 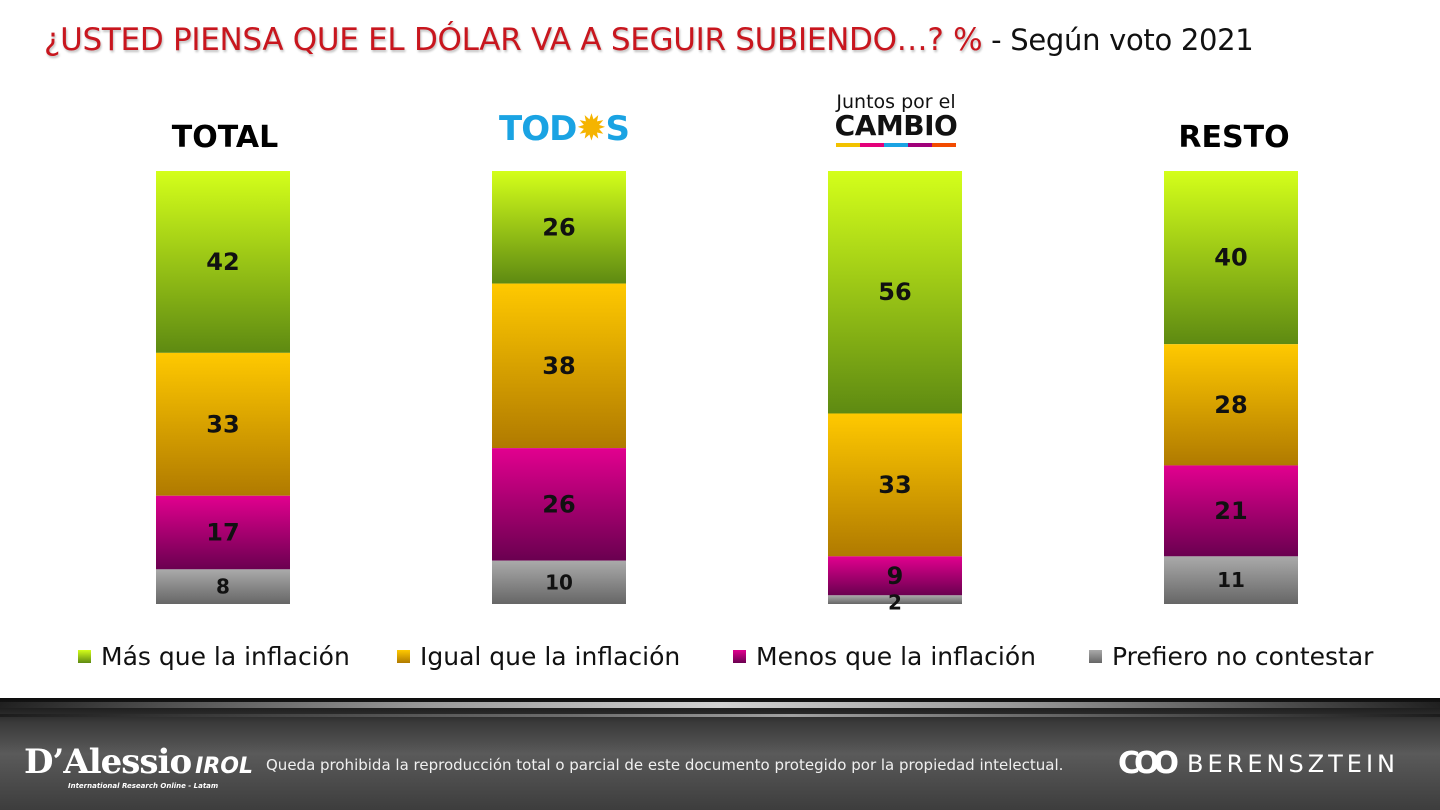 What do you see at coordinates (739, 656) in the screenshot?
I see `legend-swatch-menos` at bounding box center [739, 656].